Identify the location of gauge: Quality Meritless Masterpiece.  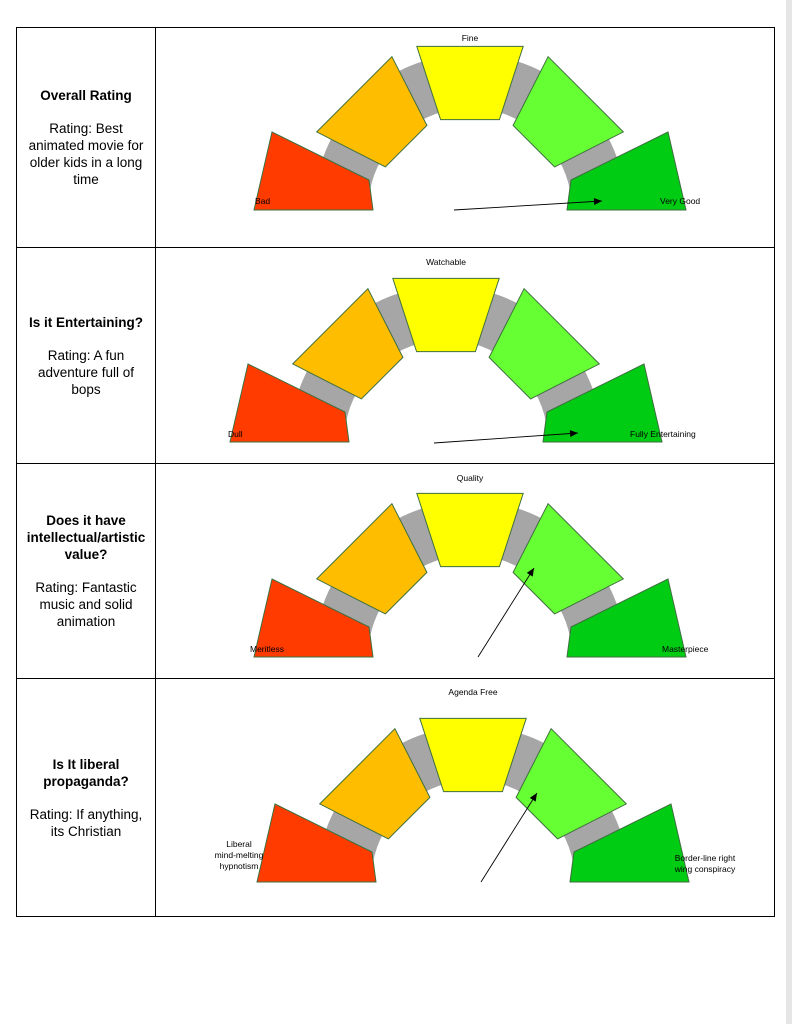
(479, 565).